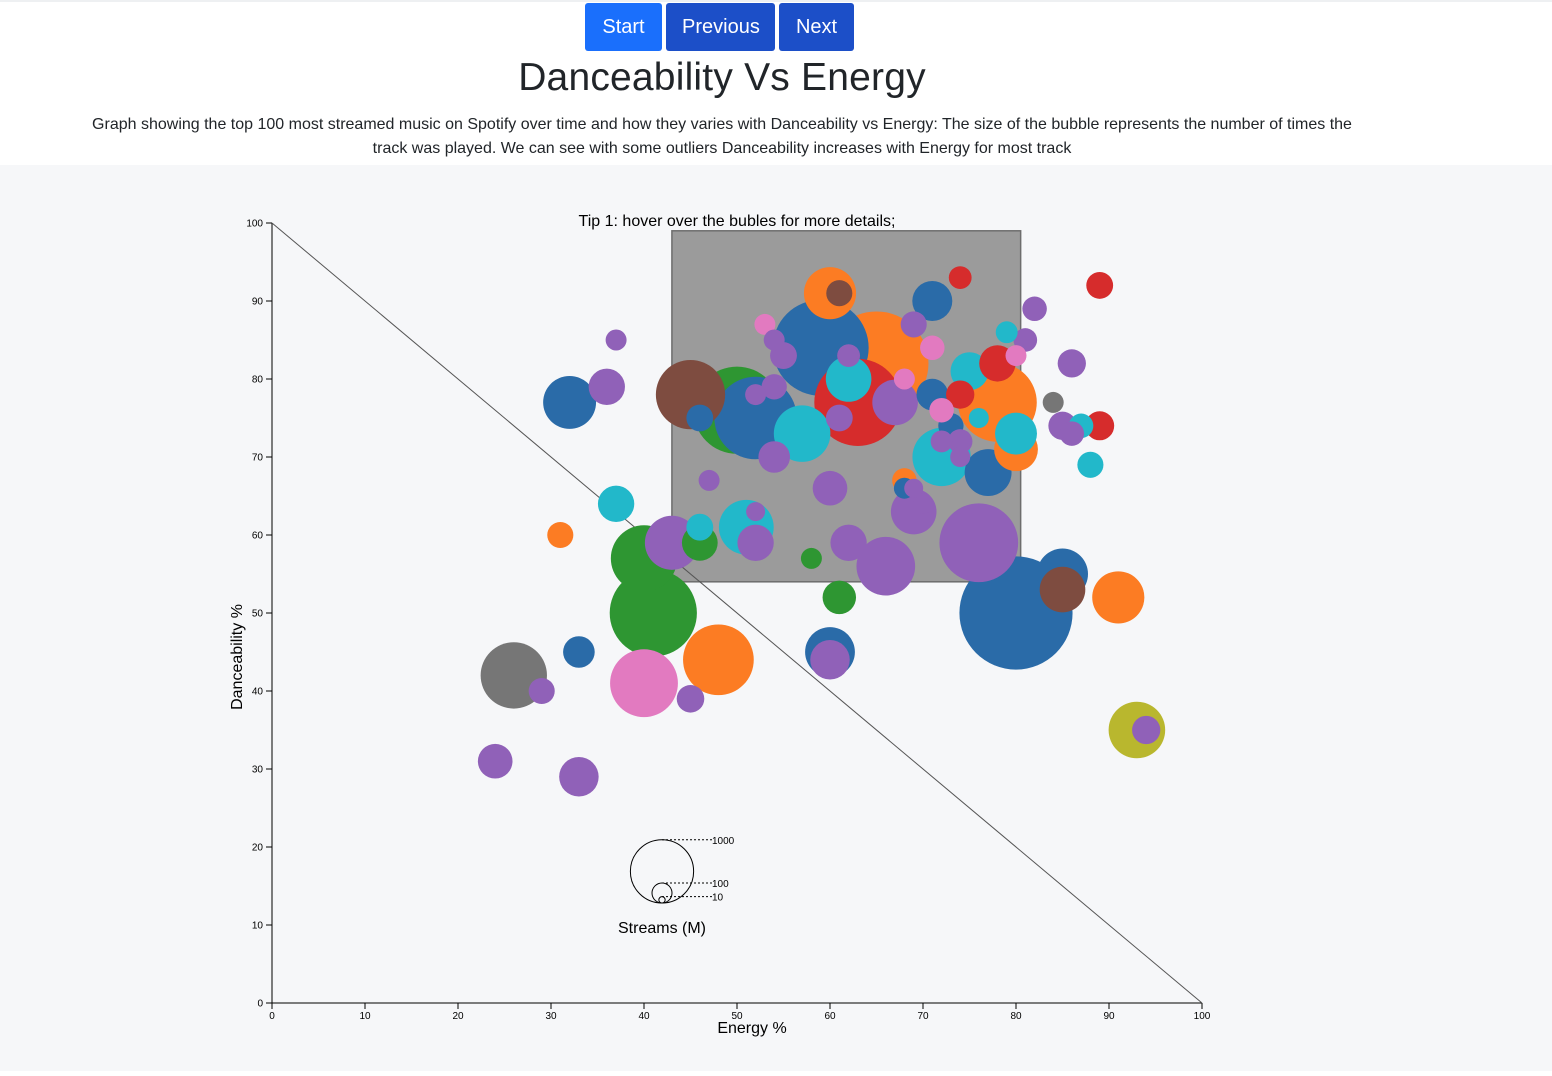 This screenshot has width=1552, height=1076. I want to click on x-tick-label: 0, so click(272, 1016).